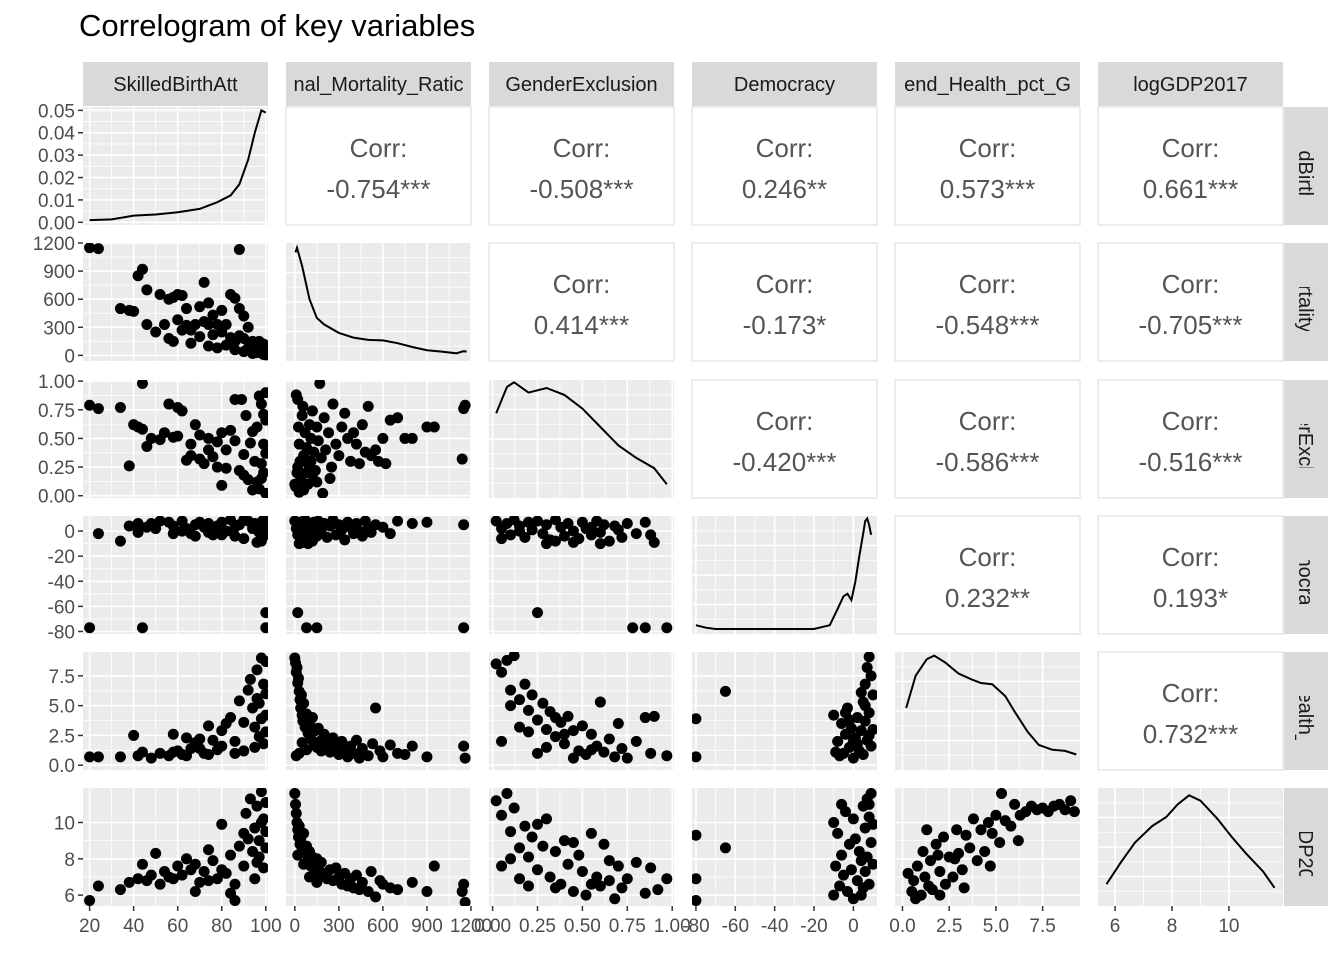 Image resolution: width=1344 pixels, height=960 pixels. Describe the element at coordinates (56, 134) in the screenshot. I see `y-tick-label: 0.04` at that location.